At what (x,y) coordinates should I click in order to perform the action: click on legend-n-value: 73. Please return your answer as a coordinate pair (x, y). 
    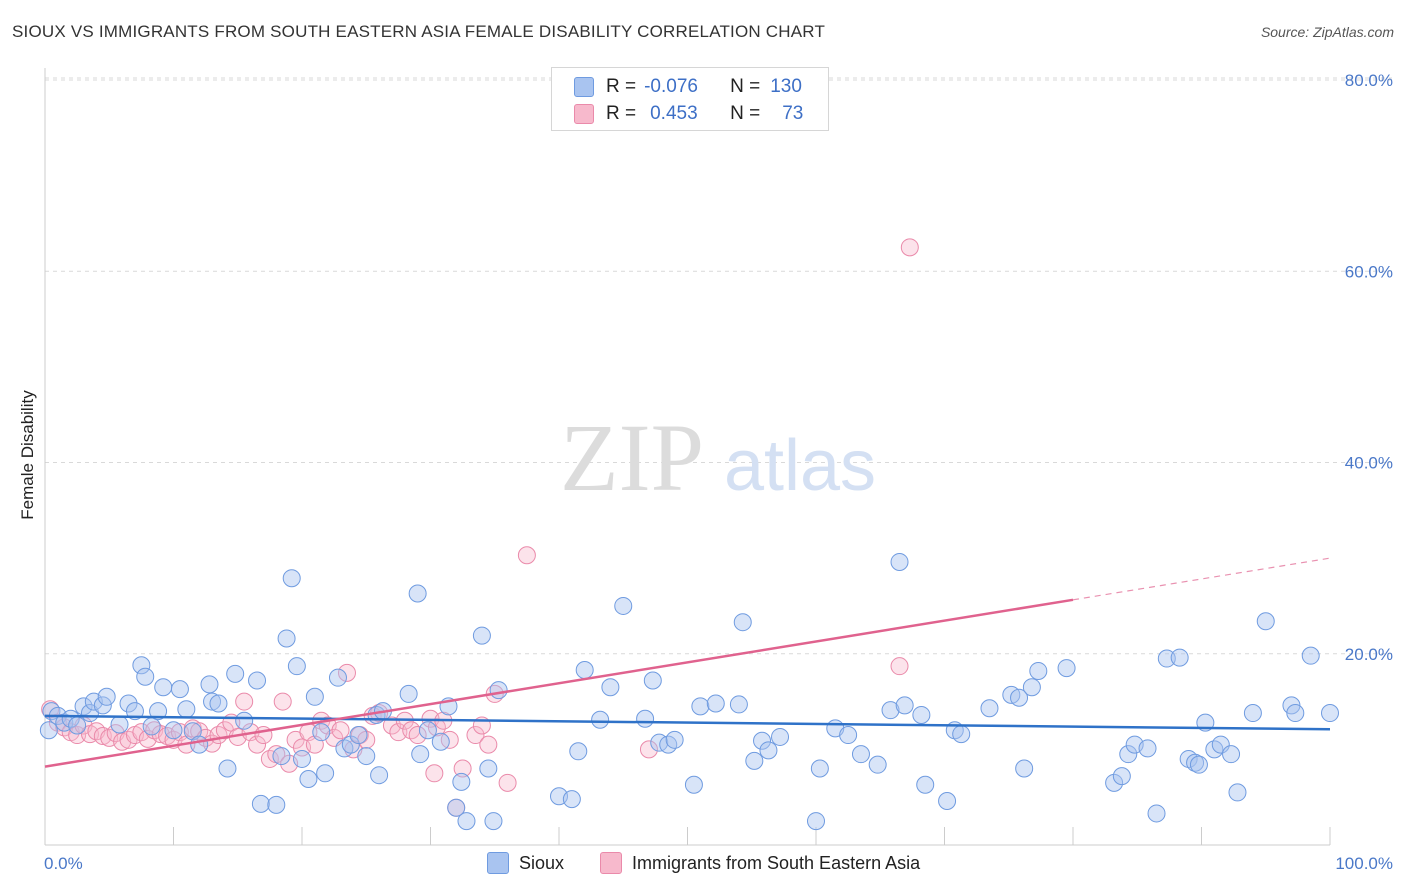
    Looking at the image, I should click on (793, 113).